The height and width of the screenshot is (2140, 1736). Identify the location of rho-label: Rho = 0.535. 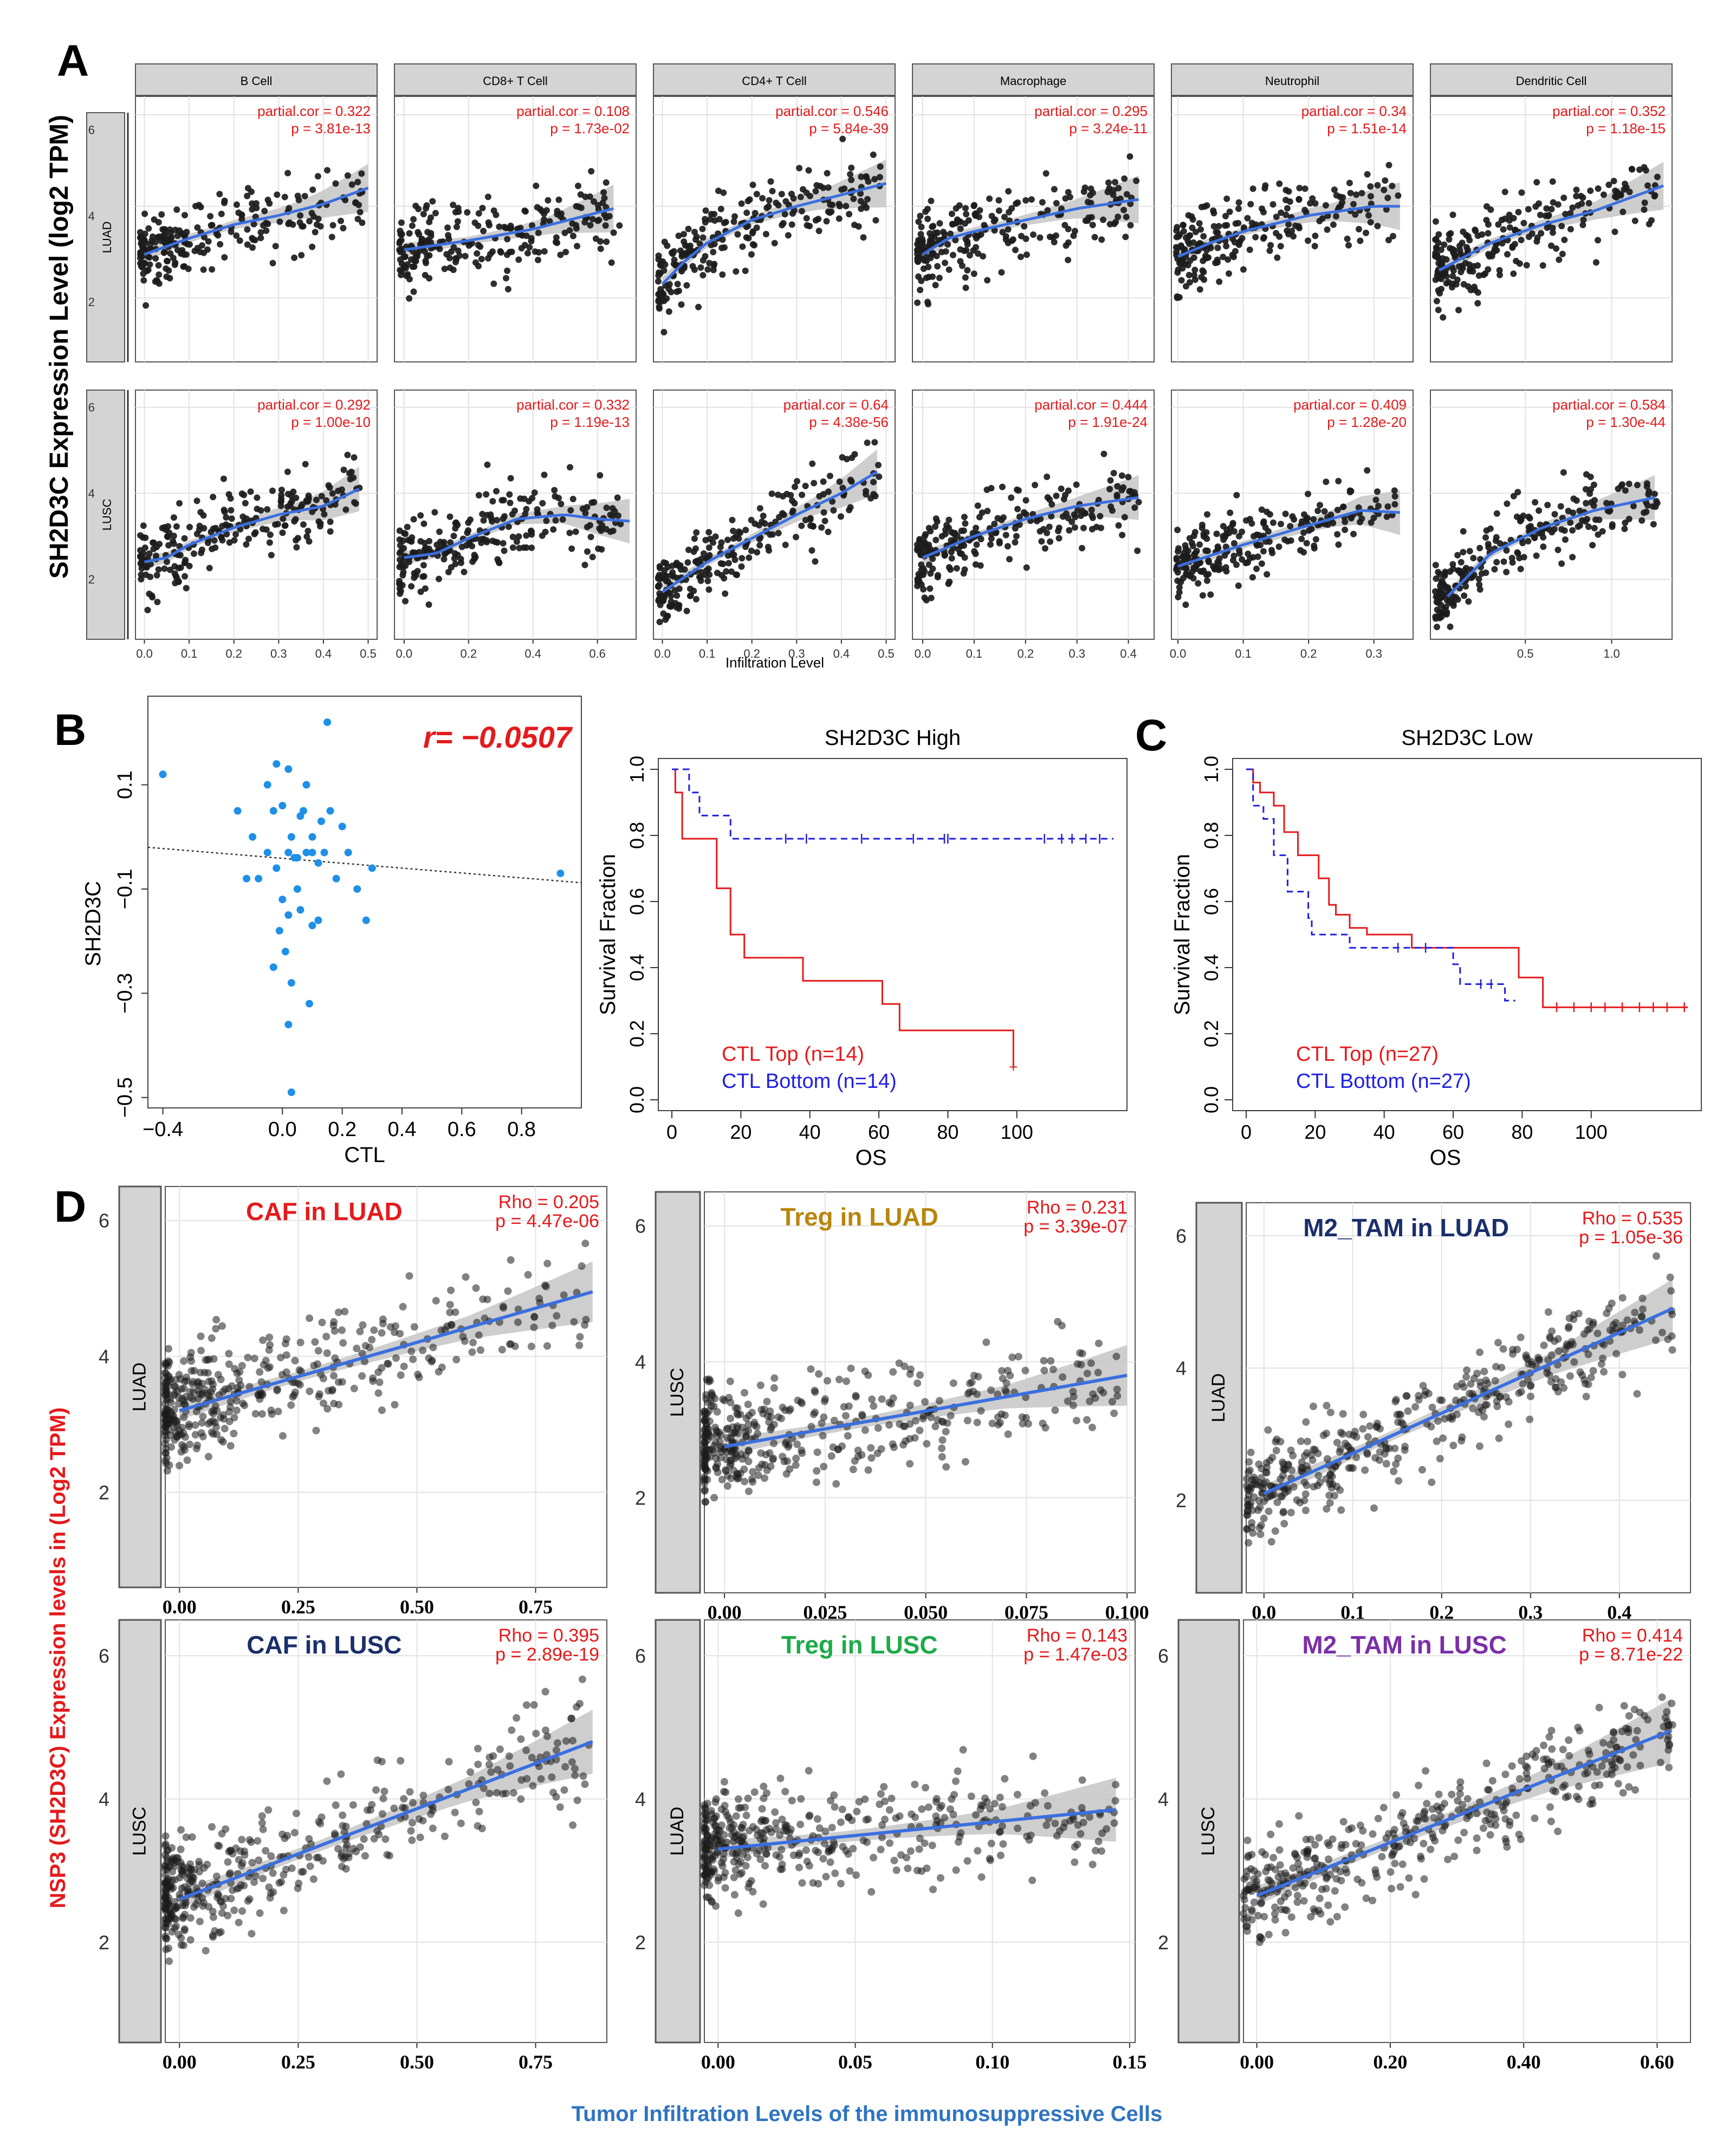
(1632, 1218).